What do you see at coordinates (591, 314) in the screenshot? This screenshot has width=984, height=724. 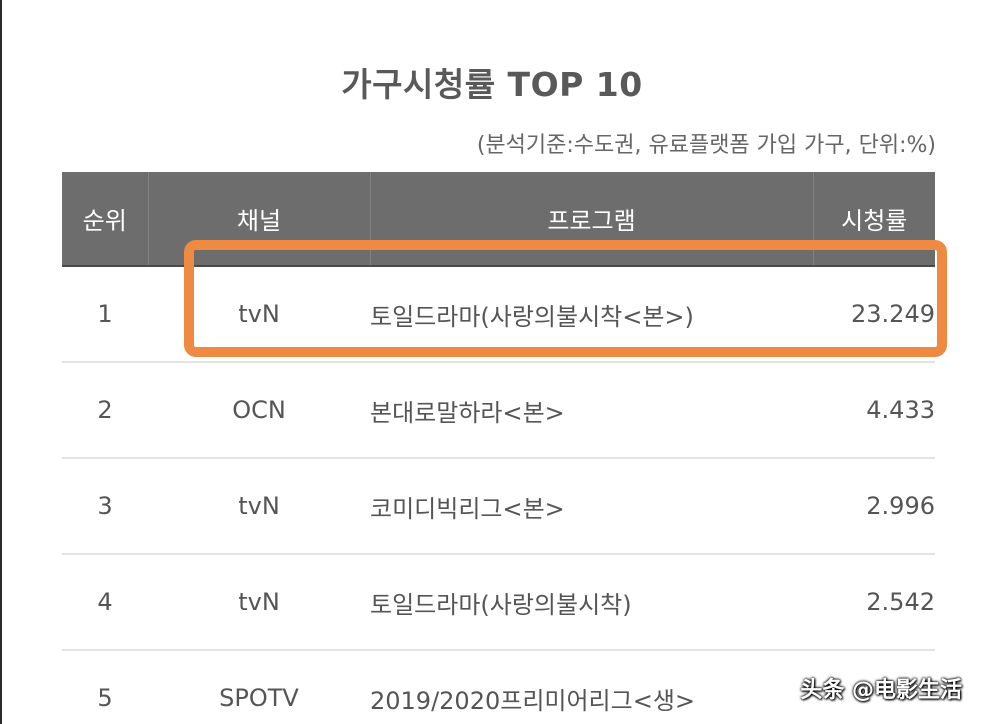 I see `program-cell: 토일드라마(사랑의불시착<본>)` at bounding box center [591, 314].